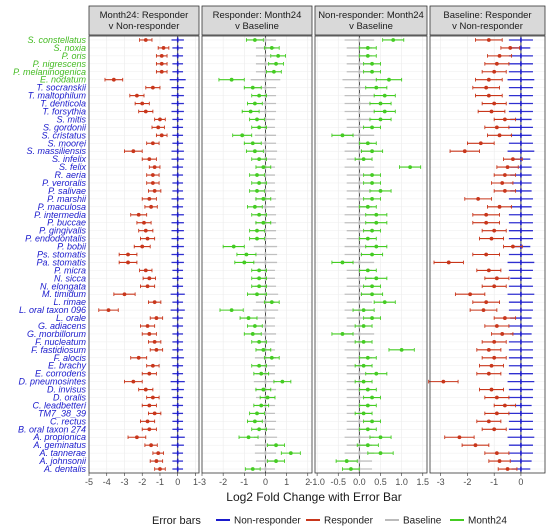  Describe the element at coordinates (57, 334) in the screenshot. I see `species-label: G. morbillorum` at that location.